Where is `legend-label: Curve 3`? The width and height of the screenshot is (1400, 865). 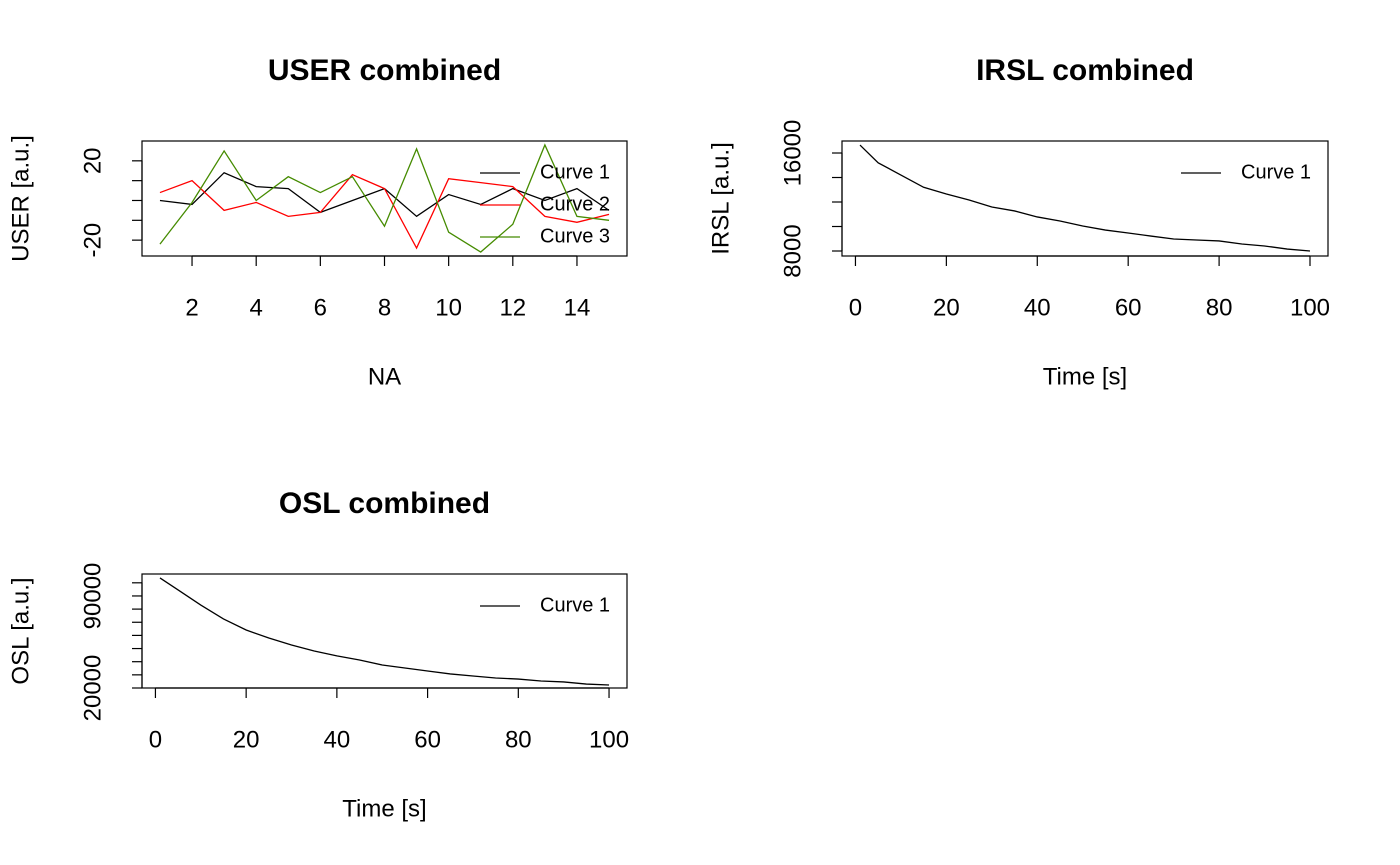 legend-label: Curve 3 is located at coordinates (575, 236).